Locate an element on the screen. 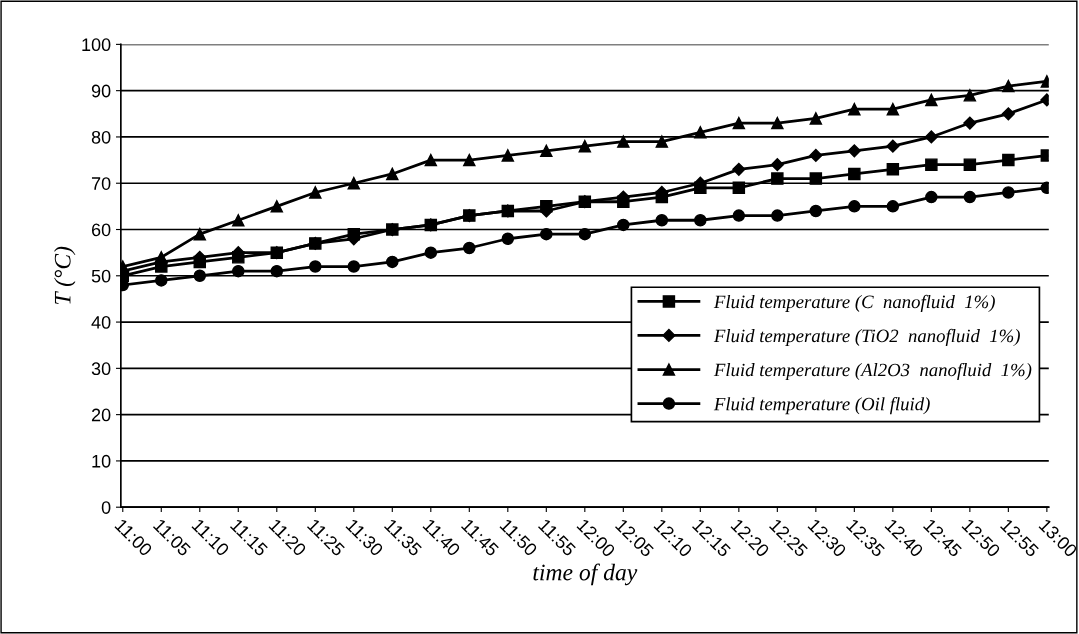 Image resolution: width=1079 pixels, height=634 pixels. y-tick-label: 100 is located at coordinates (96, 45).